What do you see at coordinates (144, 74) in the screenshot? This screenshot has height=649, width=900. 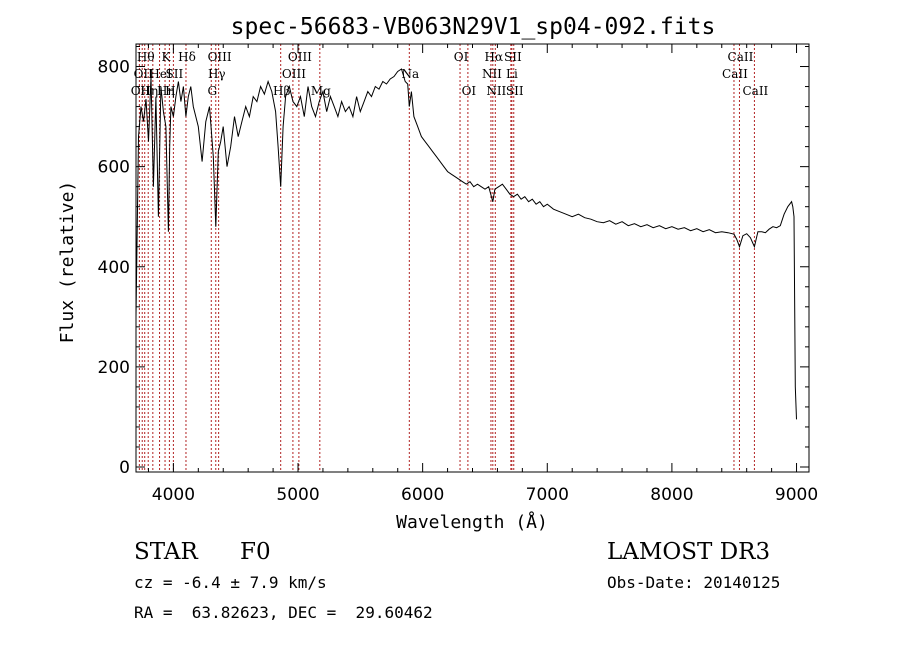 I see `line-label: OII` at bounding box center [144, 74].